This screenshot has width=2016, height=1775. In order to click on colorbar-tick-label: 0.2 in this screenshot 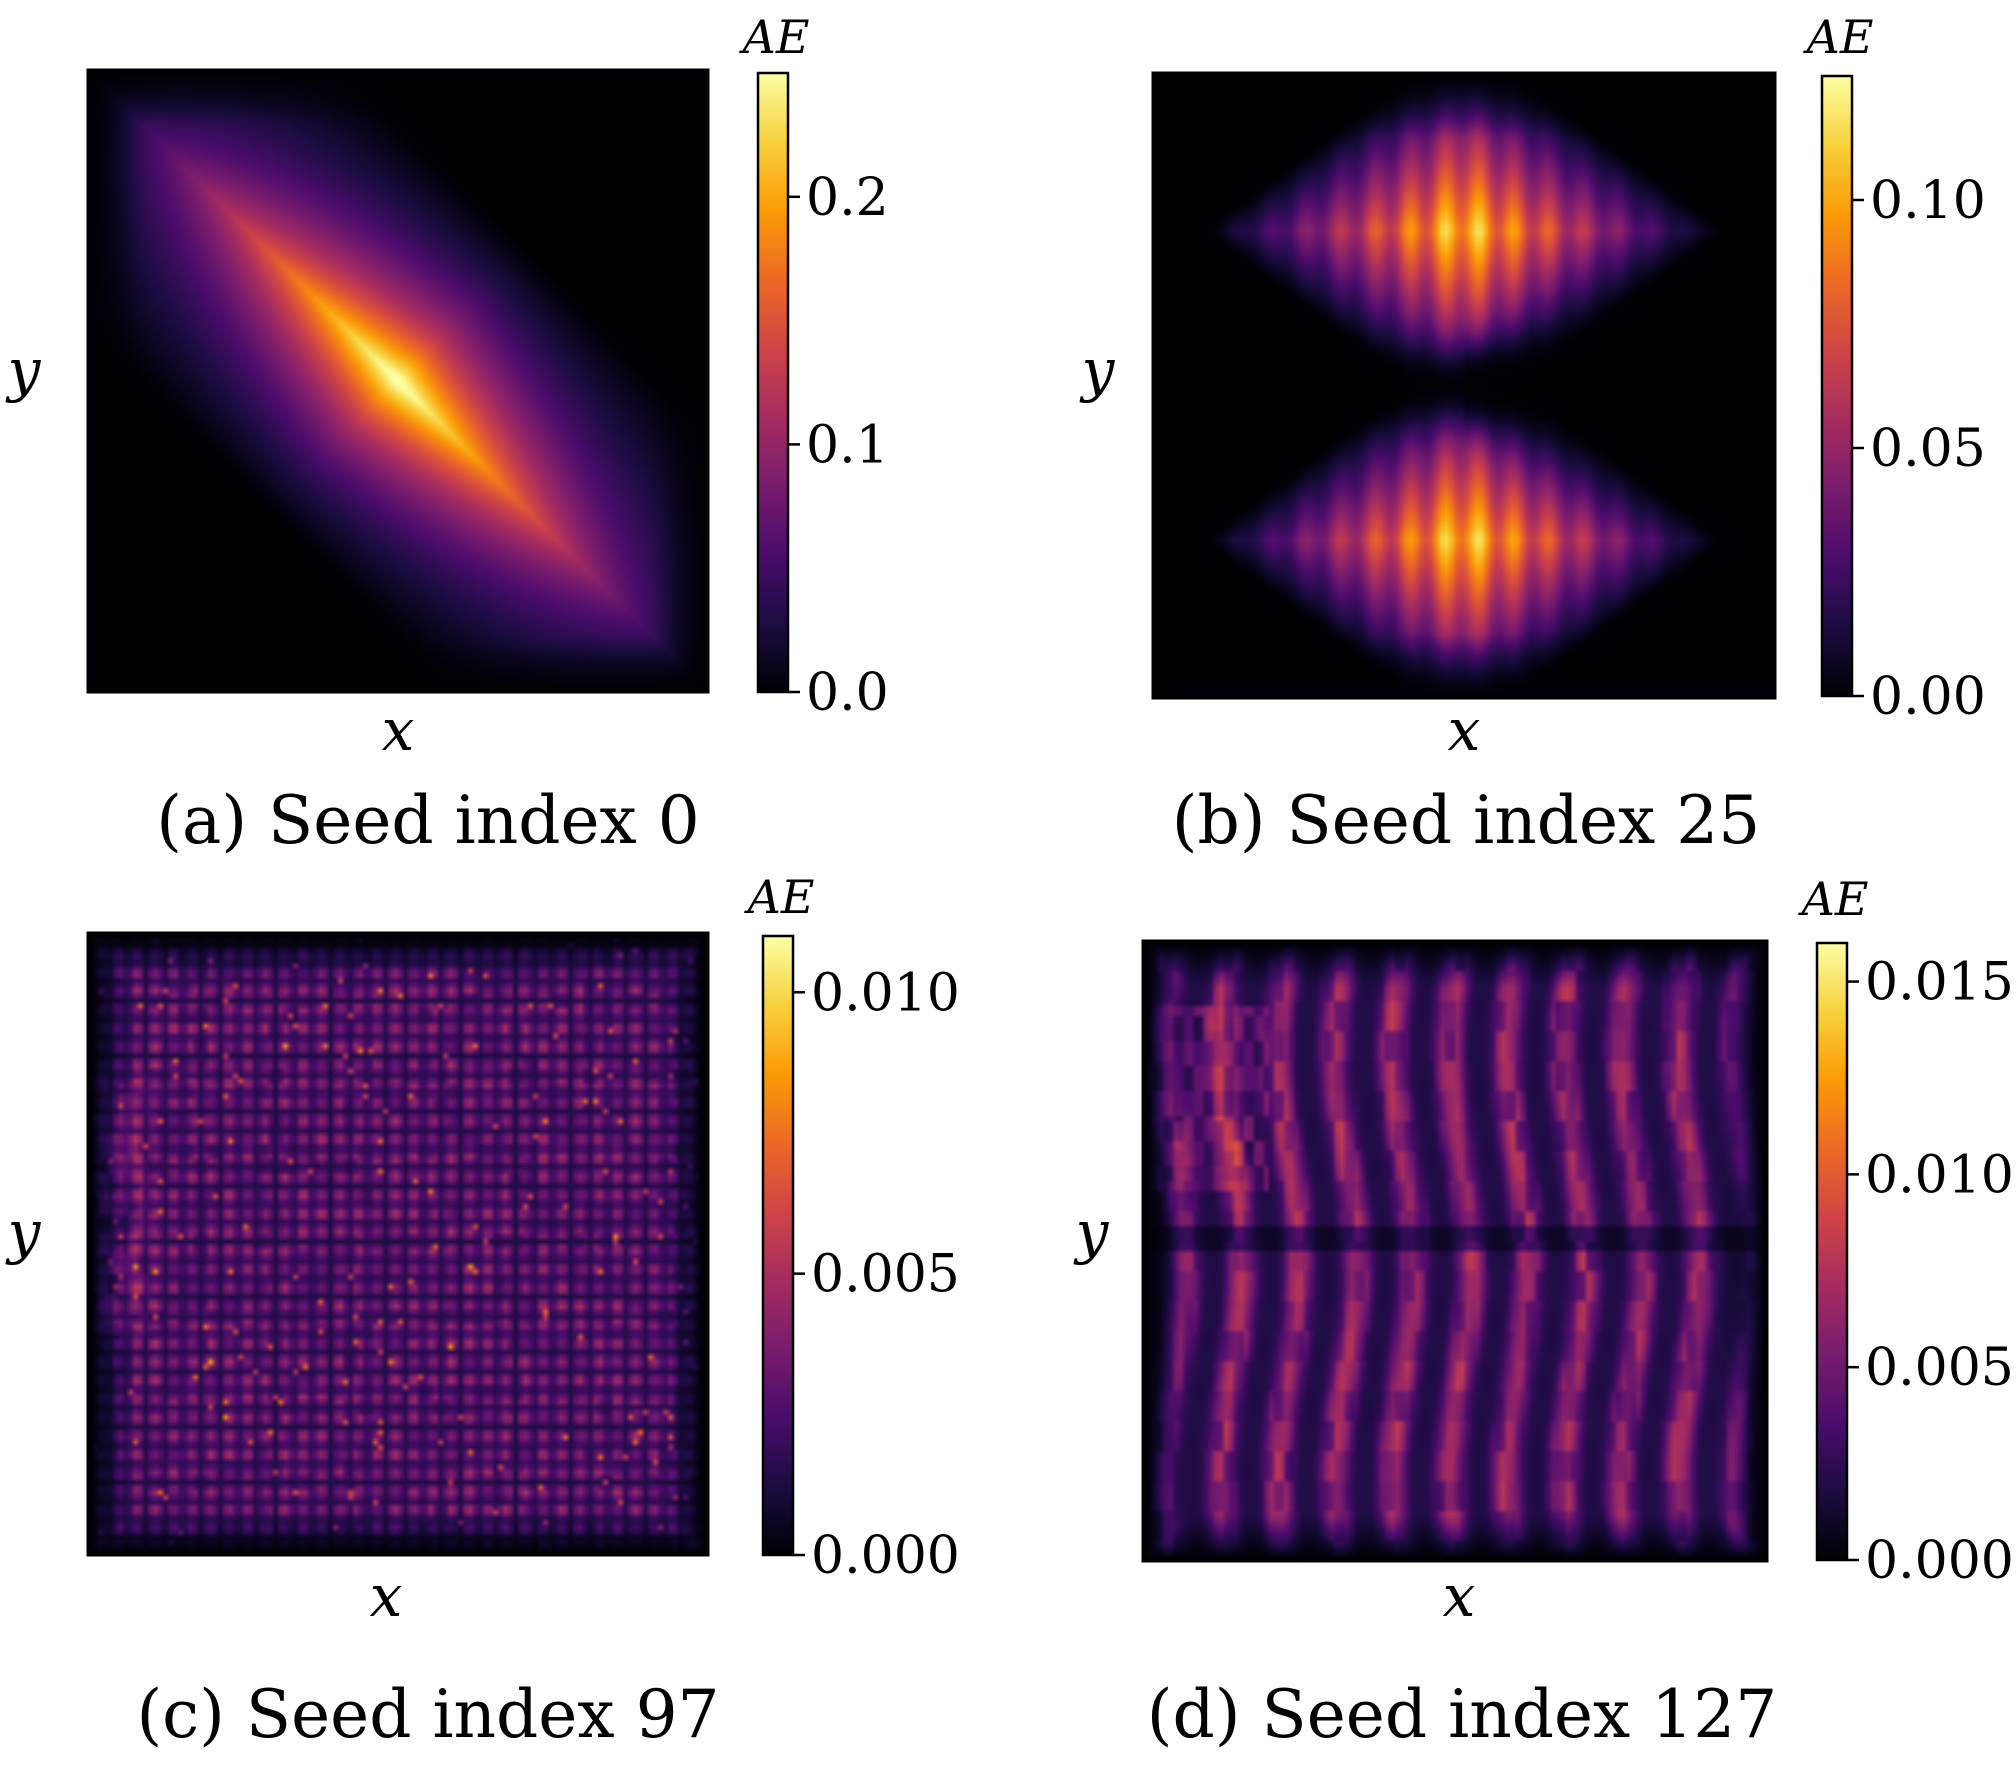, I will do `click(847, 198)`.